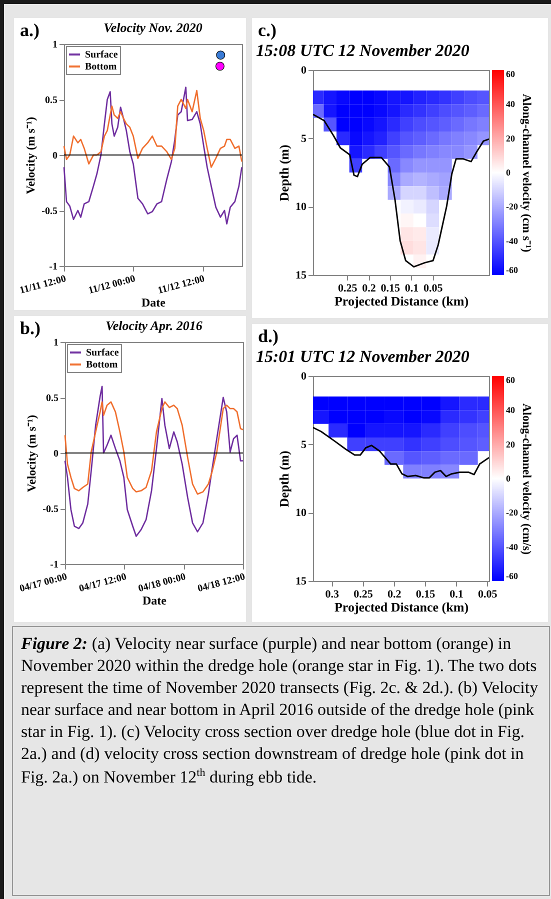 This screenshot has width=551, height=899. Describe the element at coordinates (30, 30) in the screenshot. I see `text: a.)` at that location.